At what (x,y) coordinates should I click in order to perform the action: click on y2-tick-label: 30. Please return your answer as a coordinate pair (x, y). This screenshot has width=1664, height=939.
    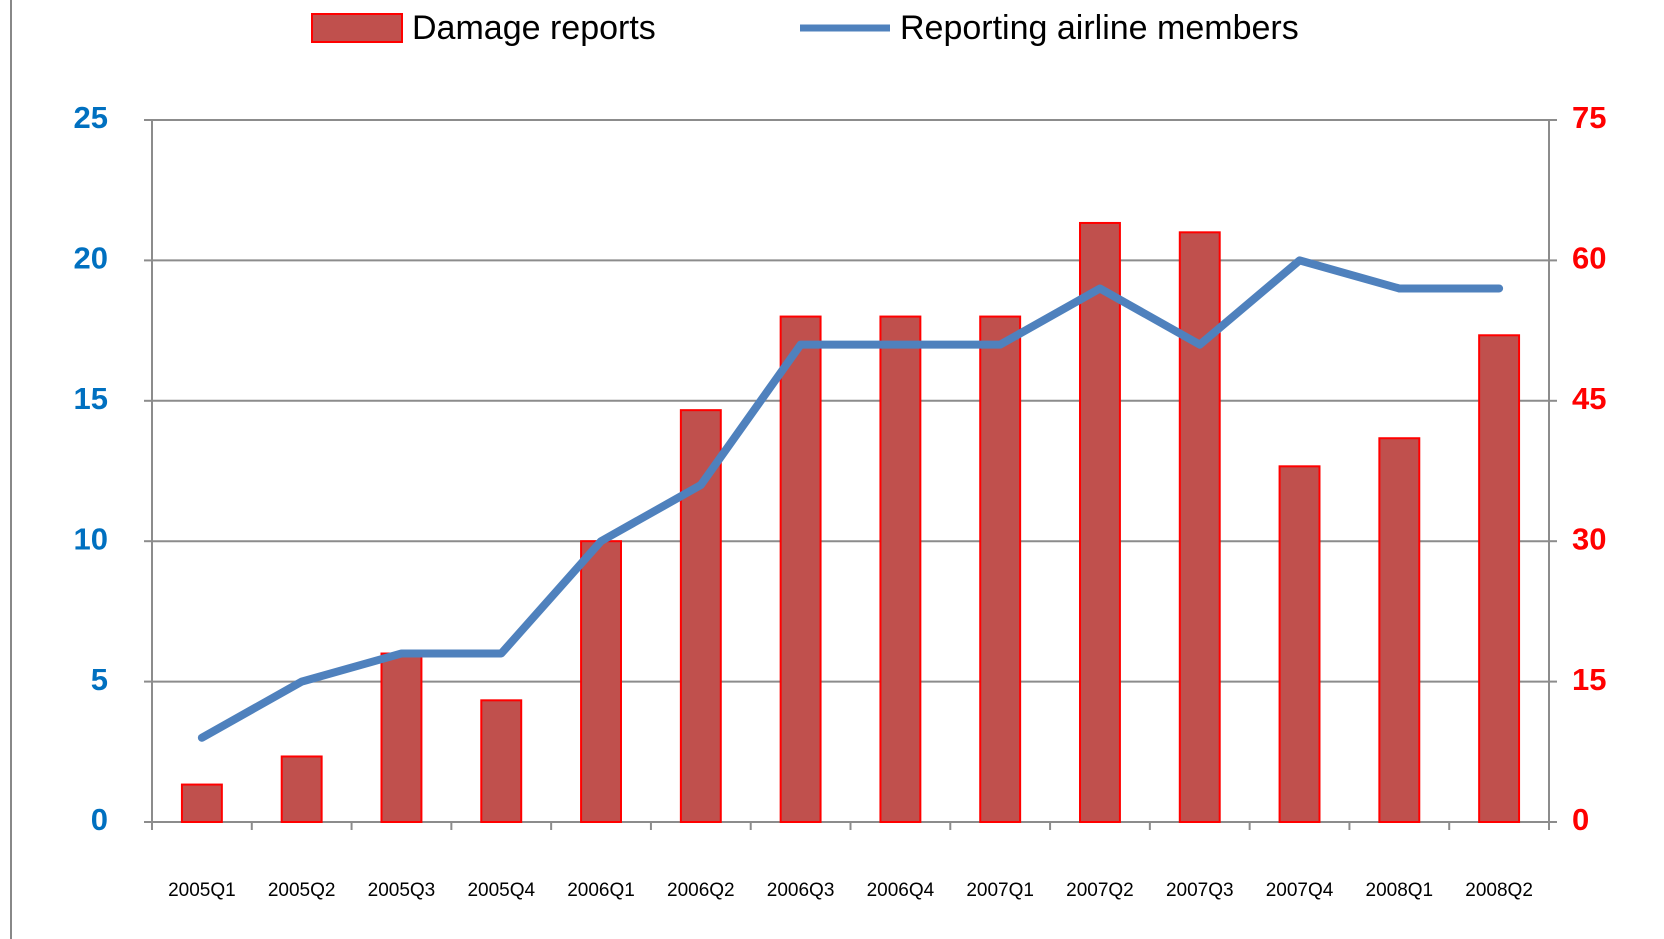
    Looking at the image, I should click on (1589, 538).